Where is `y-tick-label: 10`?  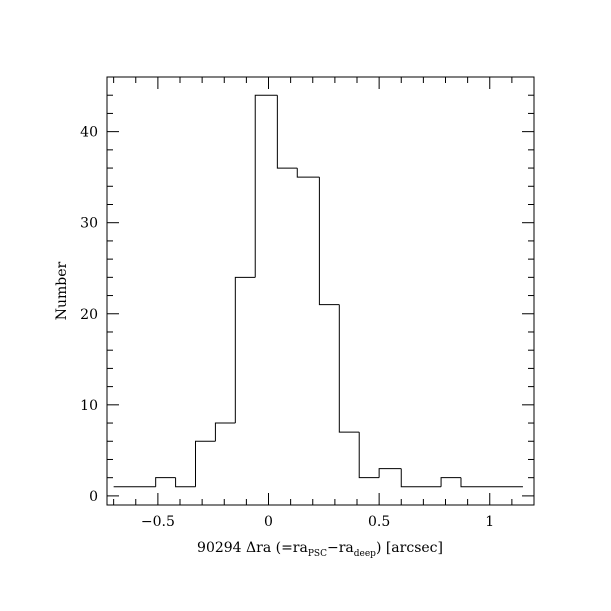 y-tick-label: 10 is located at coordinates (89, 406).